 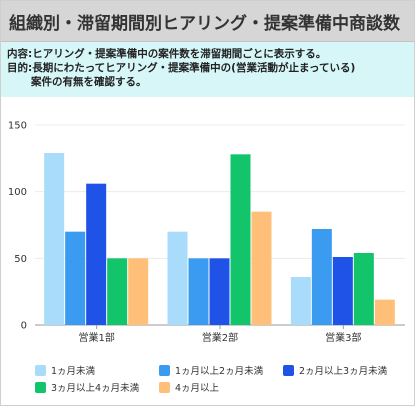 I want to click on y-tick-label: 150, so click(x=17, y=126).